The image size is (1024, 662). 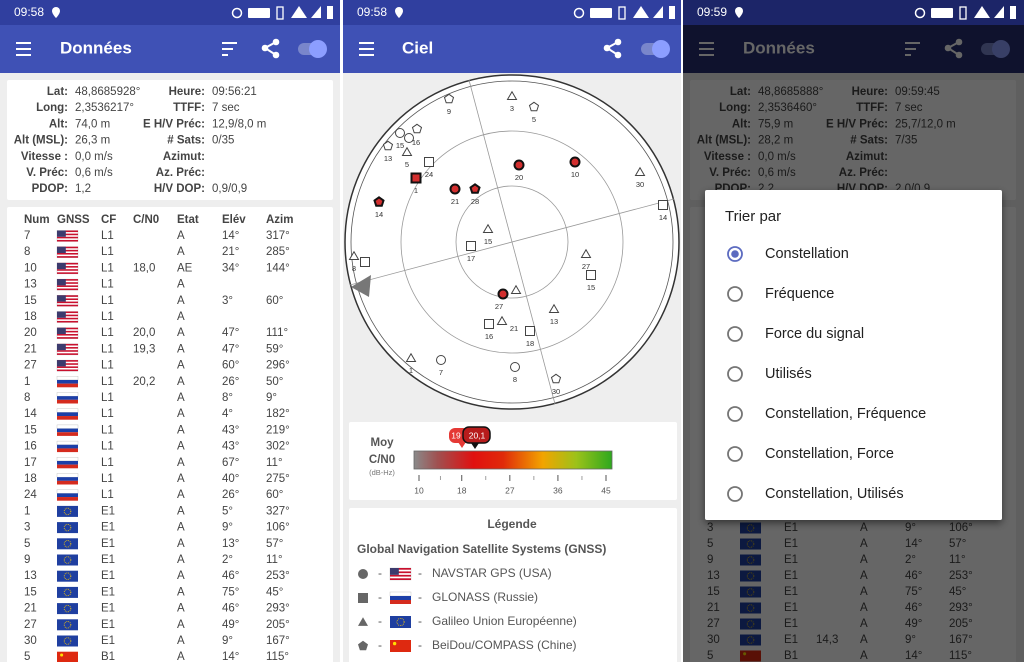 I want to click on table-cell: 59°, so click(x=274, y=349).